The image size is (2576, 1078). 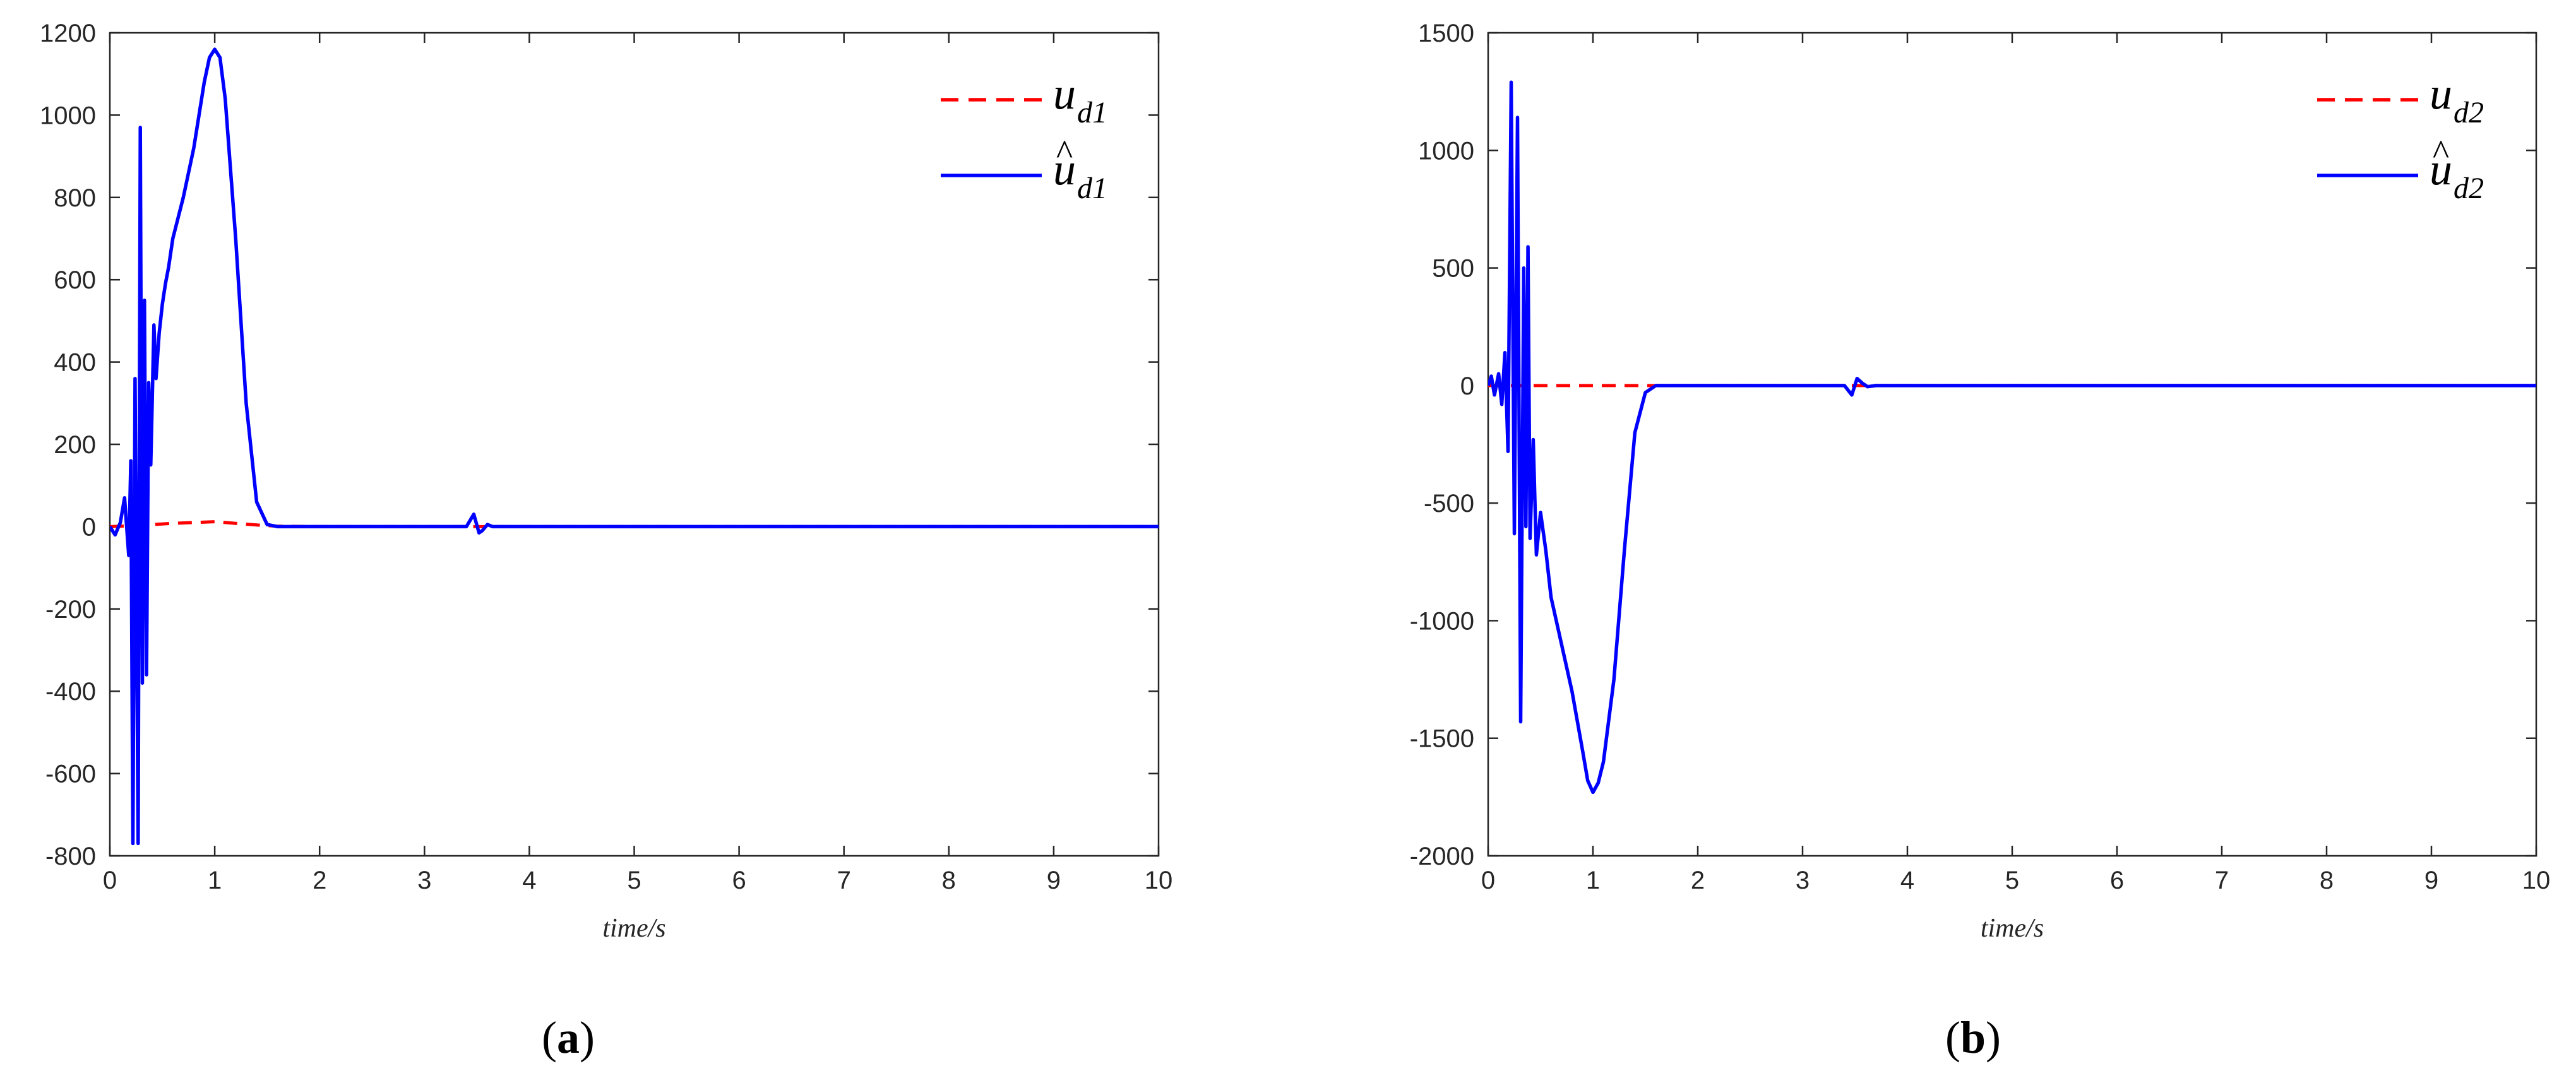 What do you see at coordinates (70, 610) in the screenshot?
I see `y-tick-label: -200` at bounding box center [70, 610].